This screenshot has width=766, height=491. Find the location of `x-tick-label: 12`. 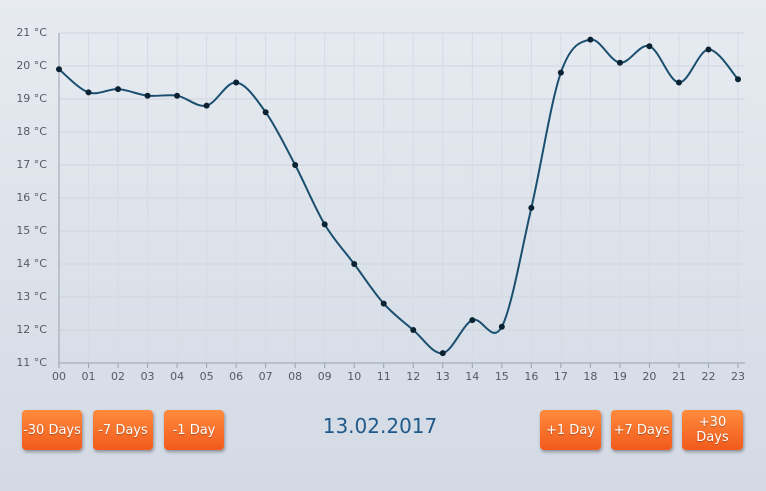

x-tick-label: 12 is located at coordinates (413, 376).